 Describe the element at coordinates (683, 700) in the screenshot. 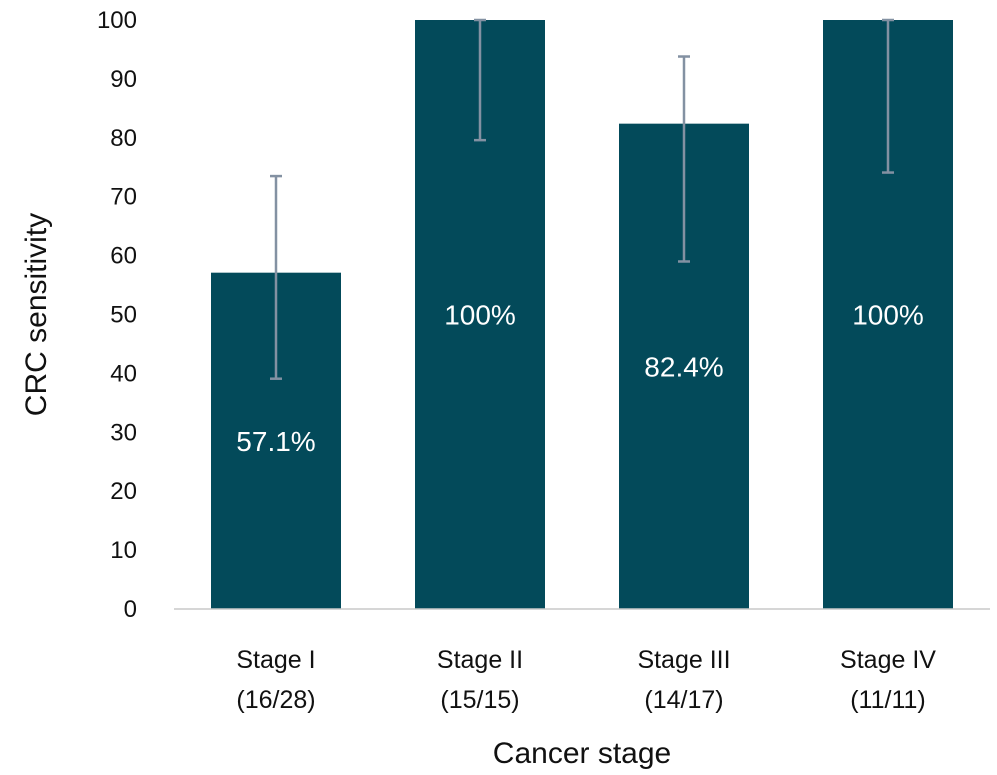

I see `x-tick-label-line: (14/17)` at that location.